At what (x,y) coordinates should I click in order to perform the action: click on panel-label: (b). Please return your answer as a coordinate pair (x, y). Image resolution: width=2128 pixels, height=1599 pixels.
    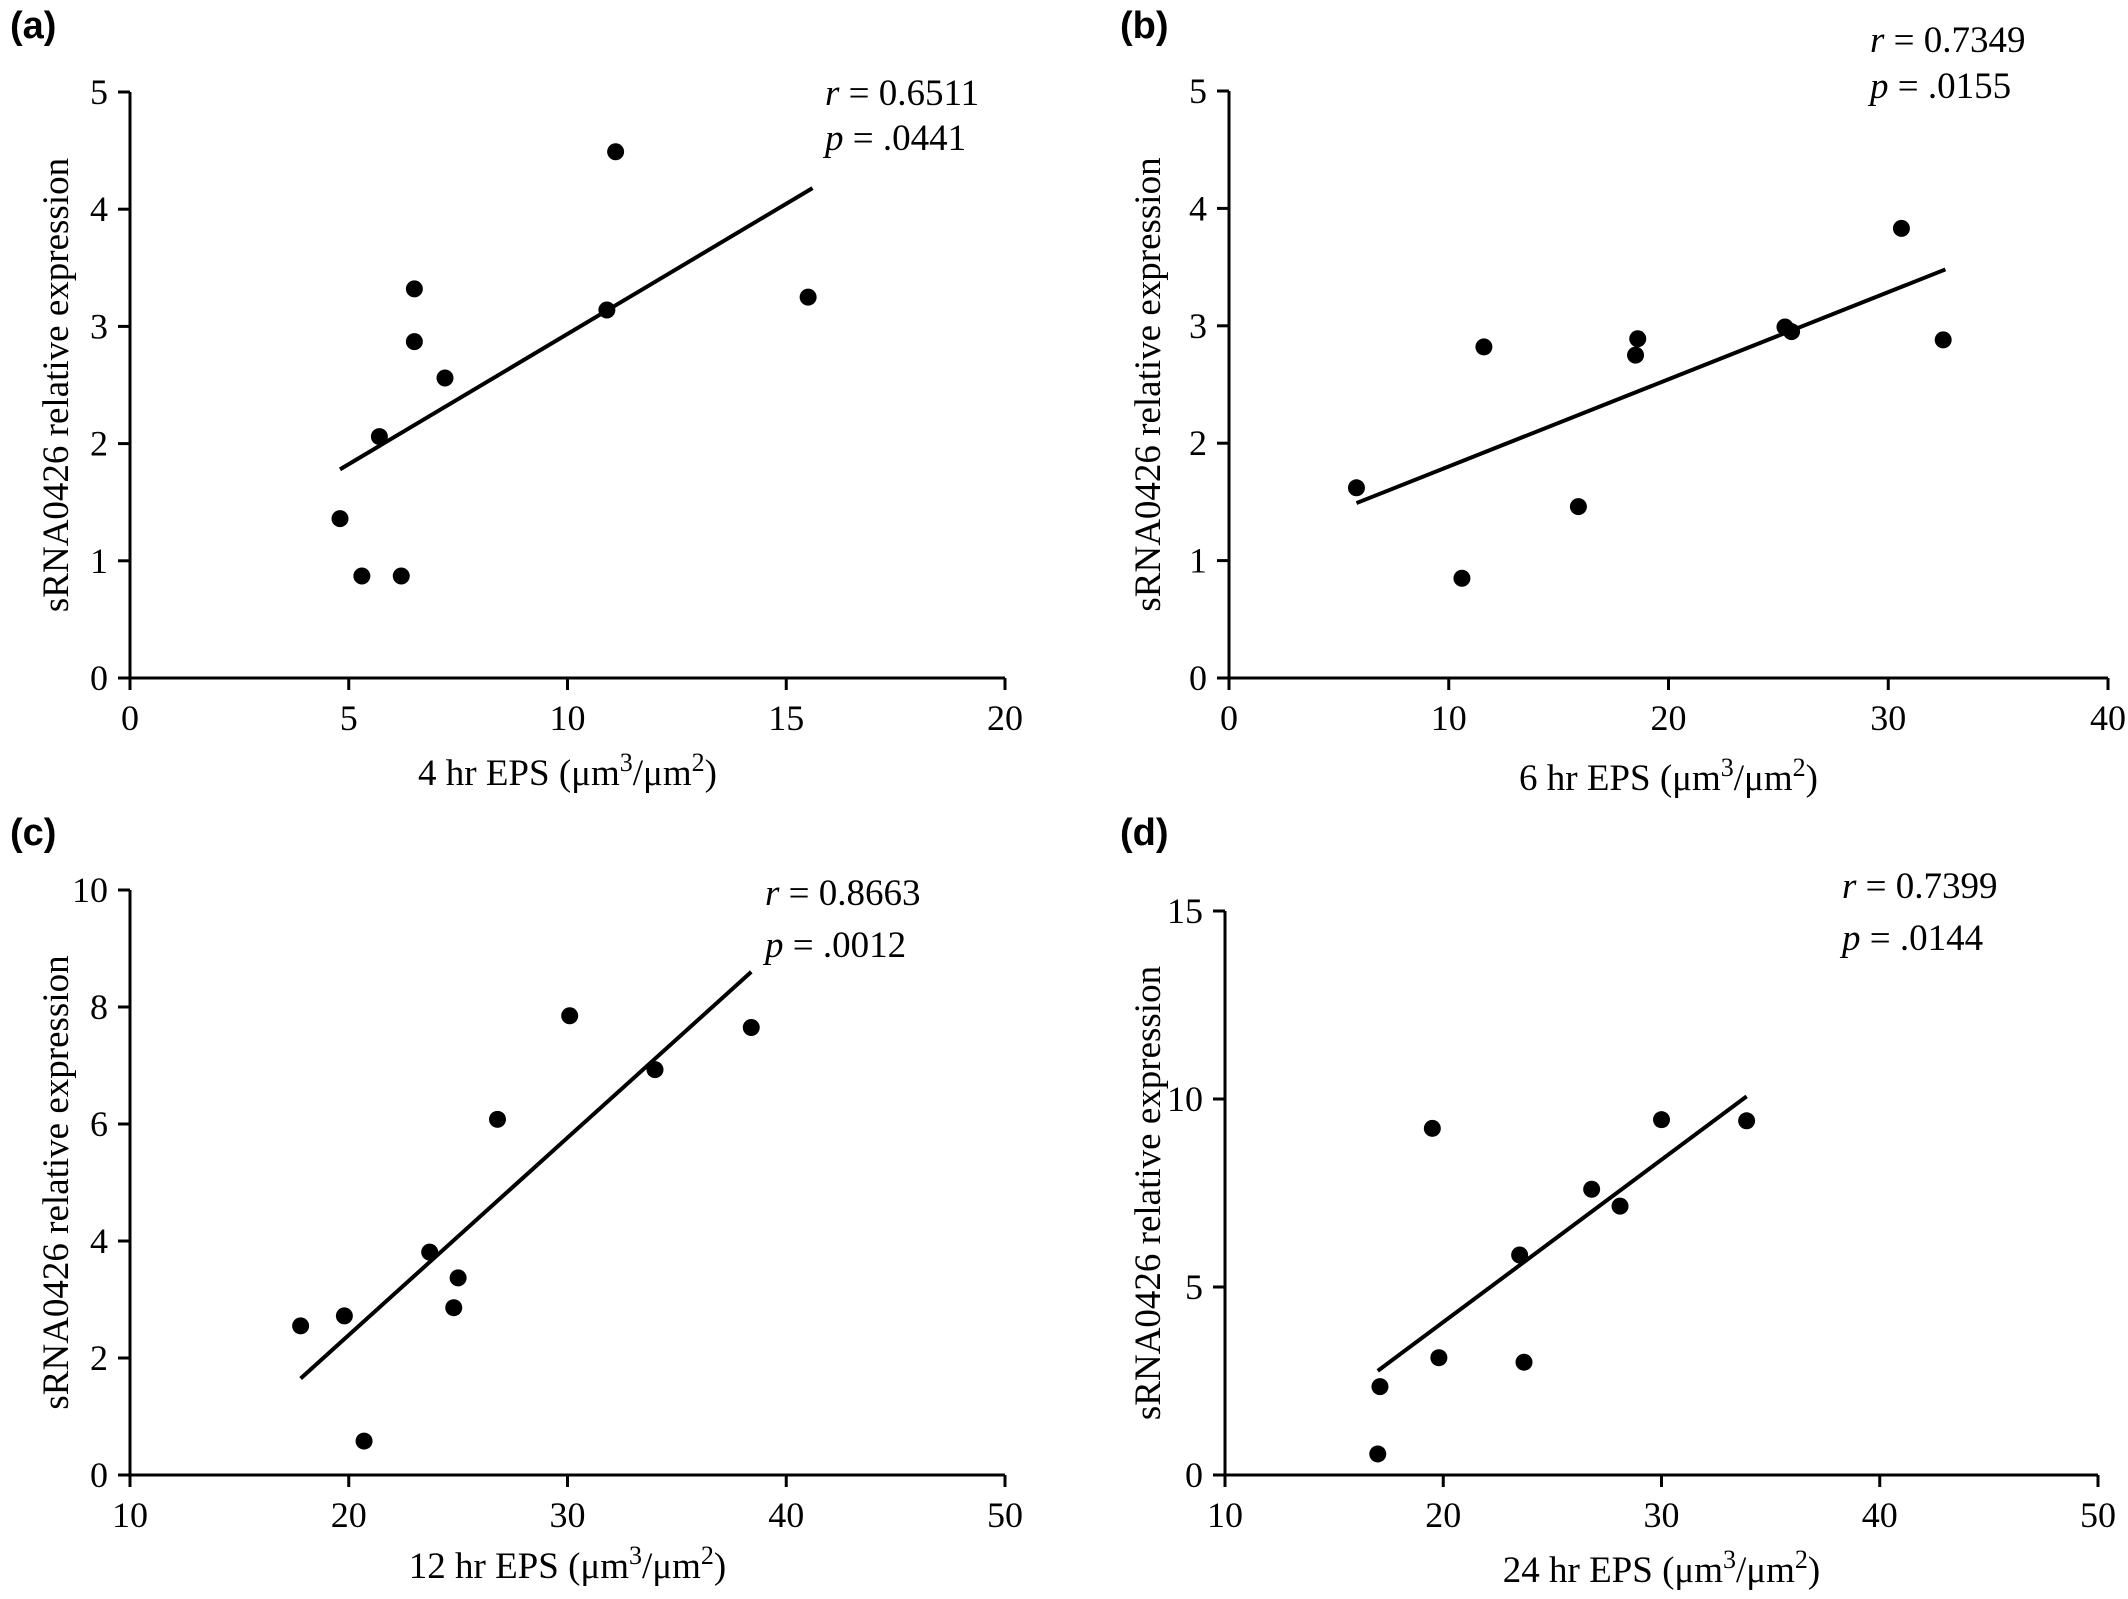
    Looking at the image, I should click on (1144, 26).